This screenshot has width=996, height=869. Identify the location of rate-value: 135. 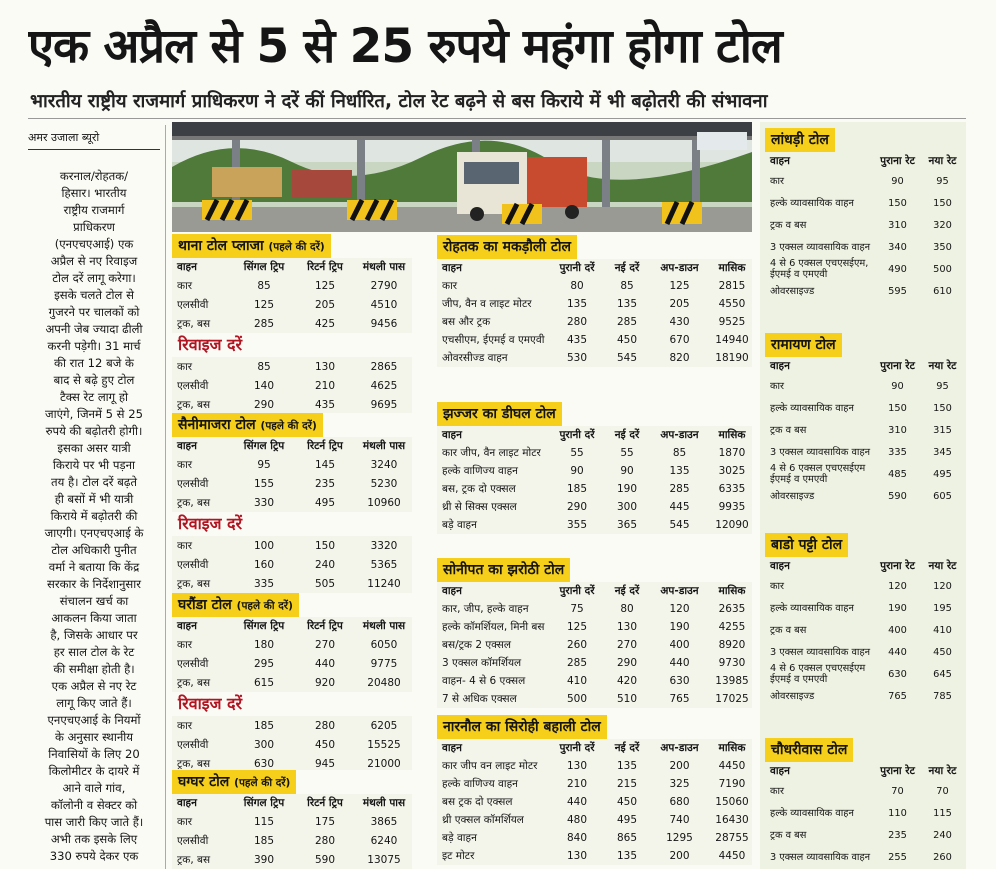
(679, 471).